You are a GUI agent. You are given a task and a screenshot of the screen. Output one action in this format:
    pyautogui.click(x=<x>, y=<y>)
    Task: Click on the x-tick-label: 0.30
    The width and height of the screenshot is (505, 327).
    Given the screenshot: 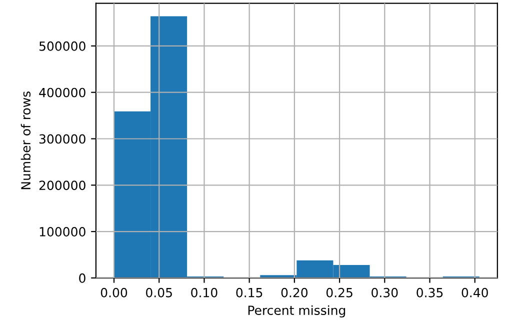 What is the action you would take?
    pyautogui.click(x=385, y=293)
    